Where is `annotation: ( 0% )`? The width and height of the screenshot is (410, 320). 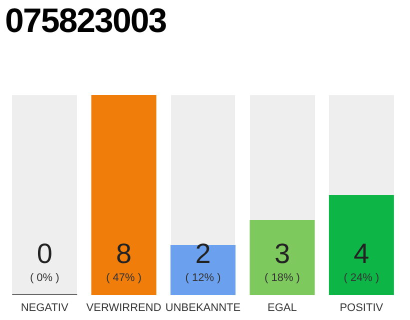
annotation: ( 0% ) is located at coordinates (45, 278).